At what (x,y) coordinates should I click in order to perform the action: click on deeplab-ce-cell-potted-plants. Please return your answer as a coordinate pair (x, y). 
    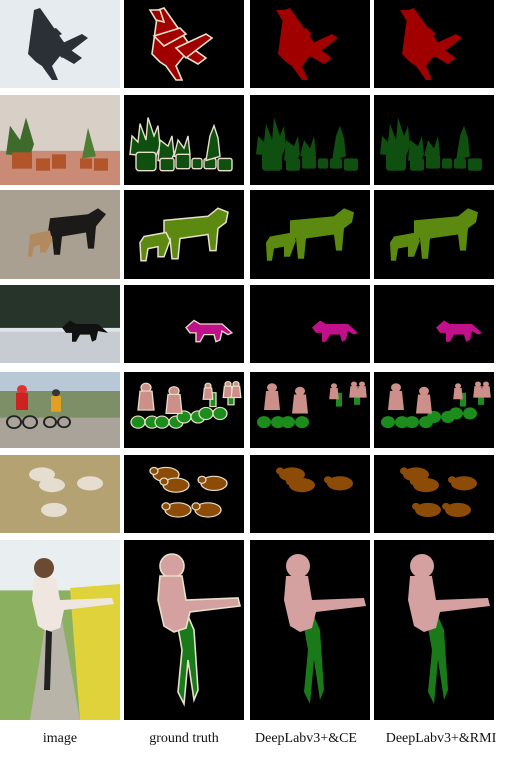
    Looking at the image, I should click on (310, 140).